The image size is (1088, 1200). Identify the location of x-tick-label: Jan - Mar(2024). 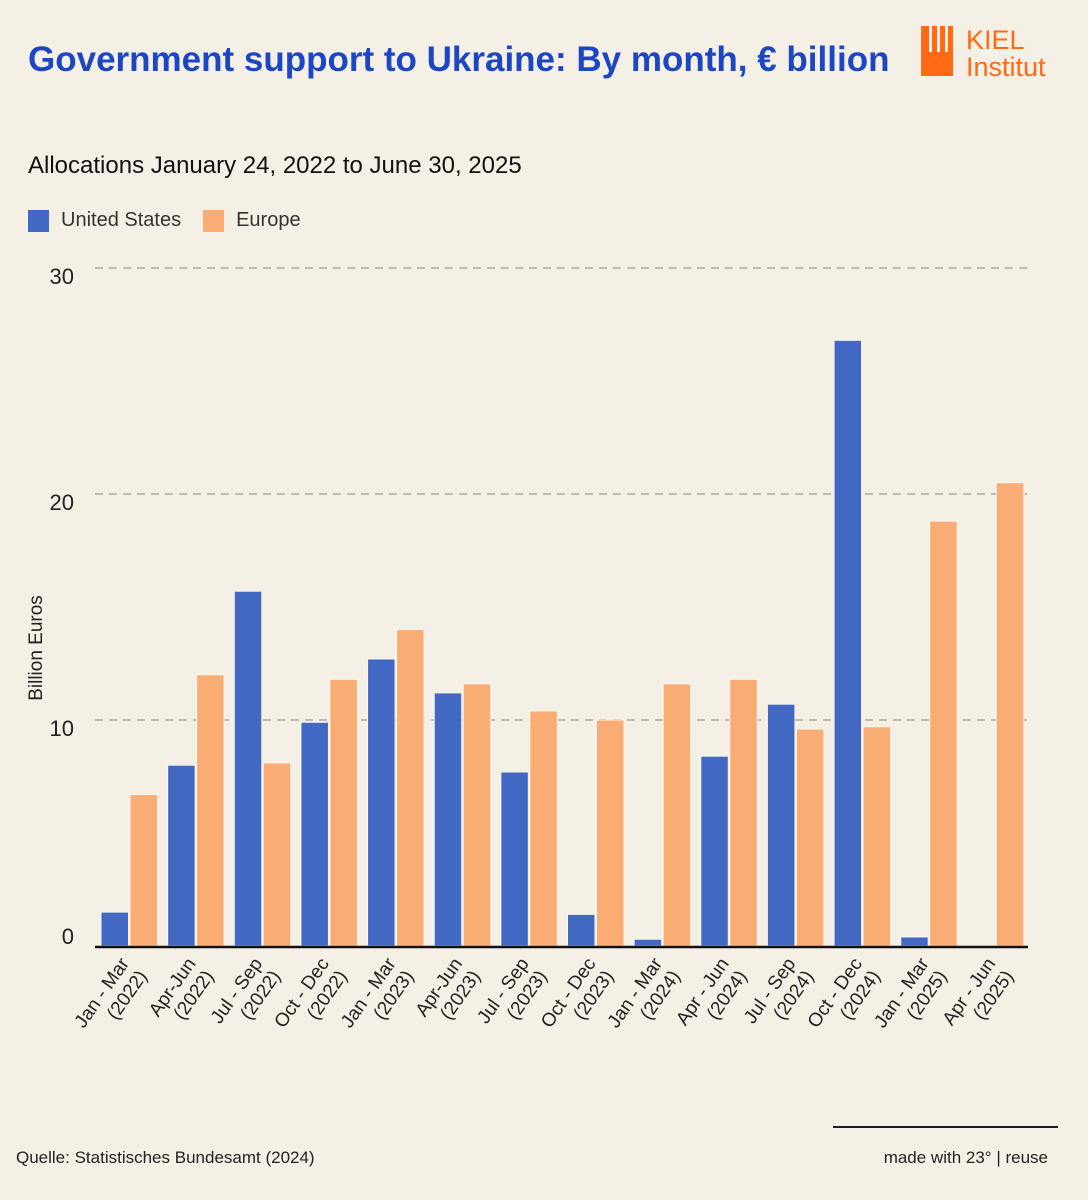
(644, 993).